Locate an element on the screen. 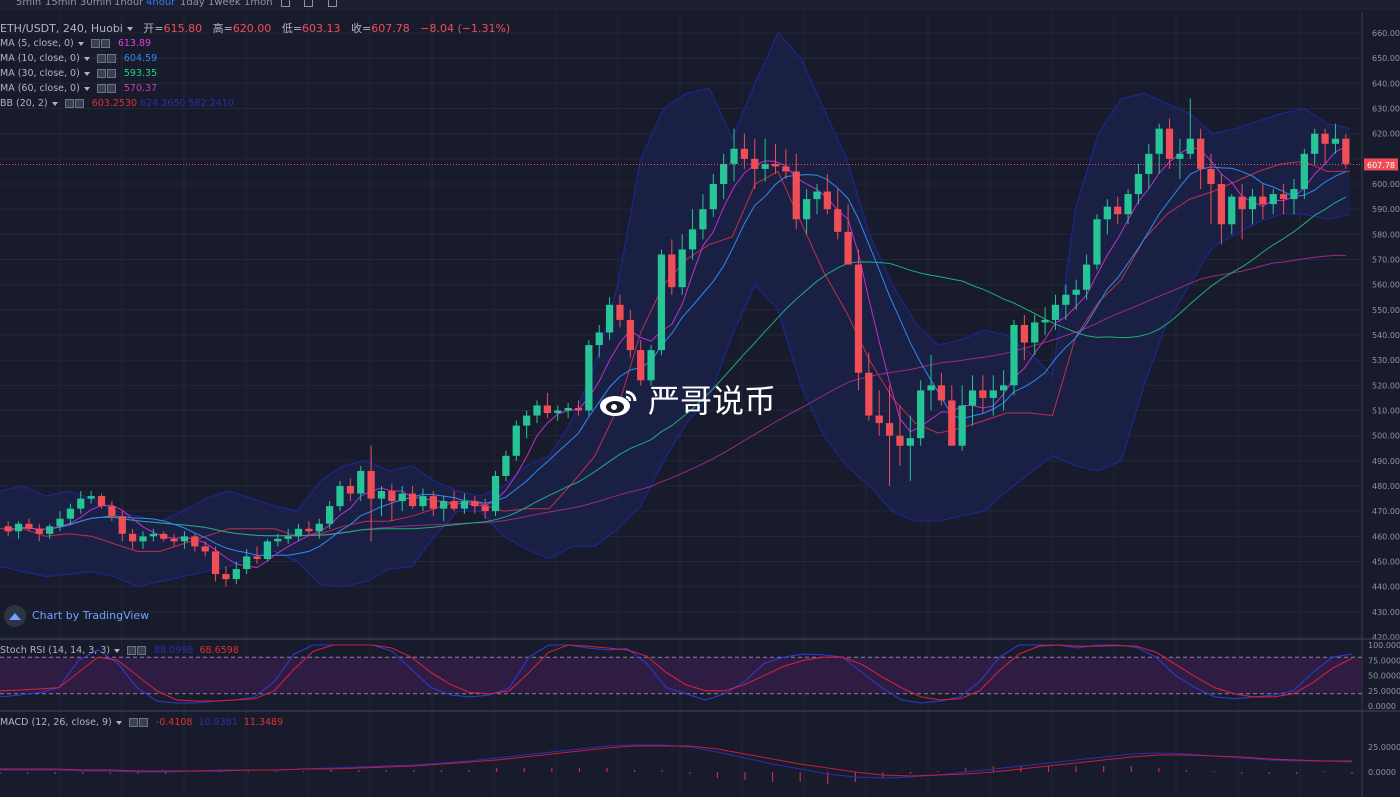 The image size is (1400, 797). legend-ma30: MA (30, close, 0) 593.35 is located at coordinates (78, 73).